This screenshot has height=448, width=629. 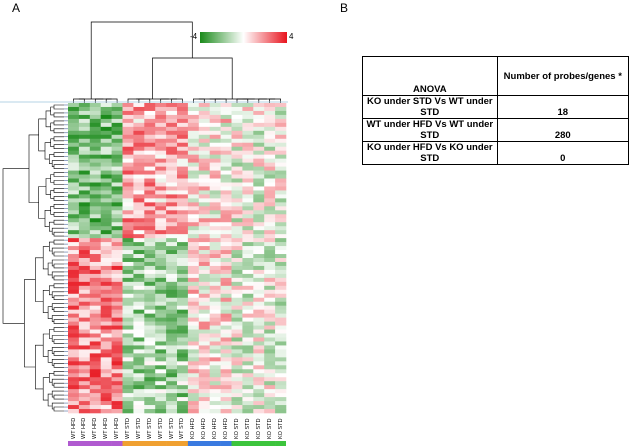 I want to click on header-count: Number of probes/genes *, so click(x=562, y=76).